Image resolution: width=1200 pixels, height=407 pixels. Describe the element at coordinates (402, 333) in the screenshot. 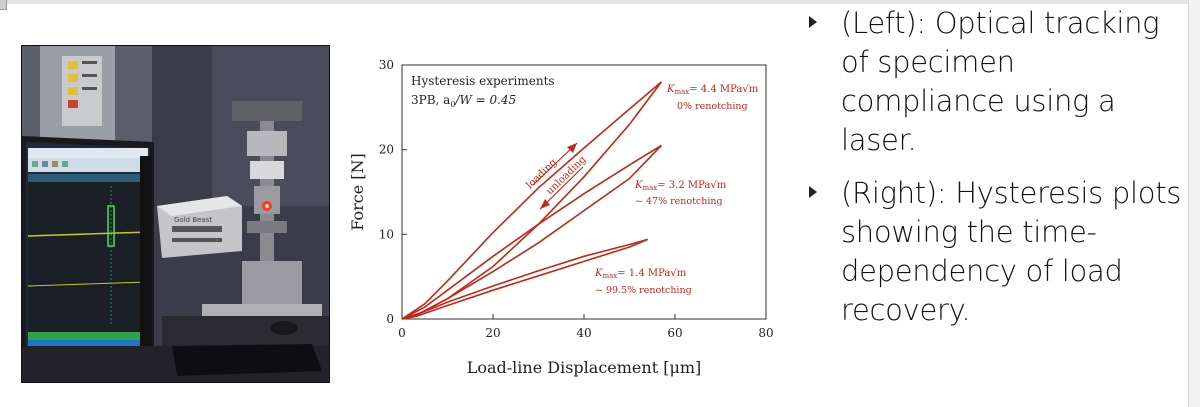

I see `x-tick-label: 0` at that location.